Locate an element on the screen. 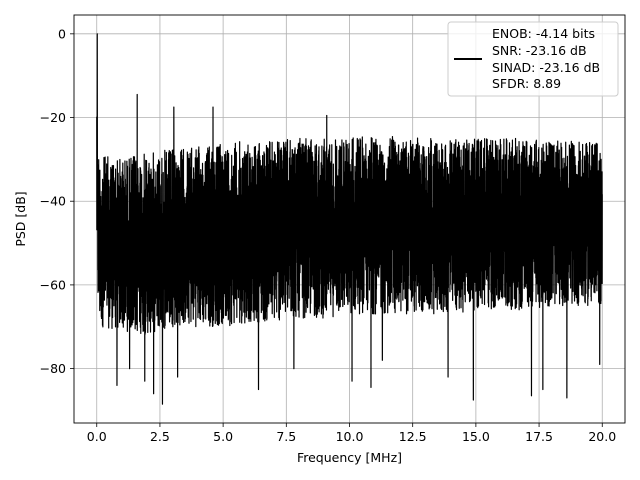 The image size is (640, 480). y-axis-ticks: 0 −20 −40 −60 −80 is located at coordinates (57, 201).